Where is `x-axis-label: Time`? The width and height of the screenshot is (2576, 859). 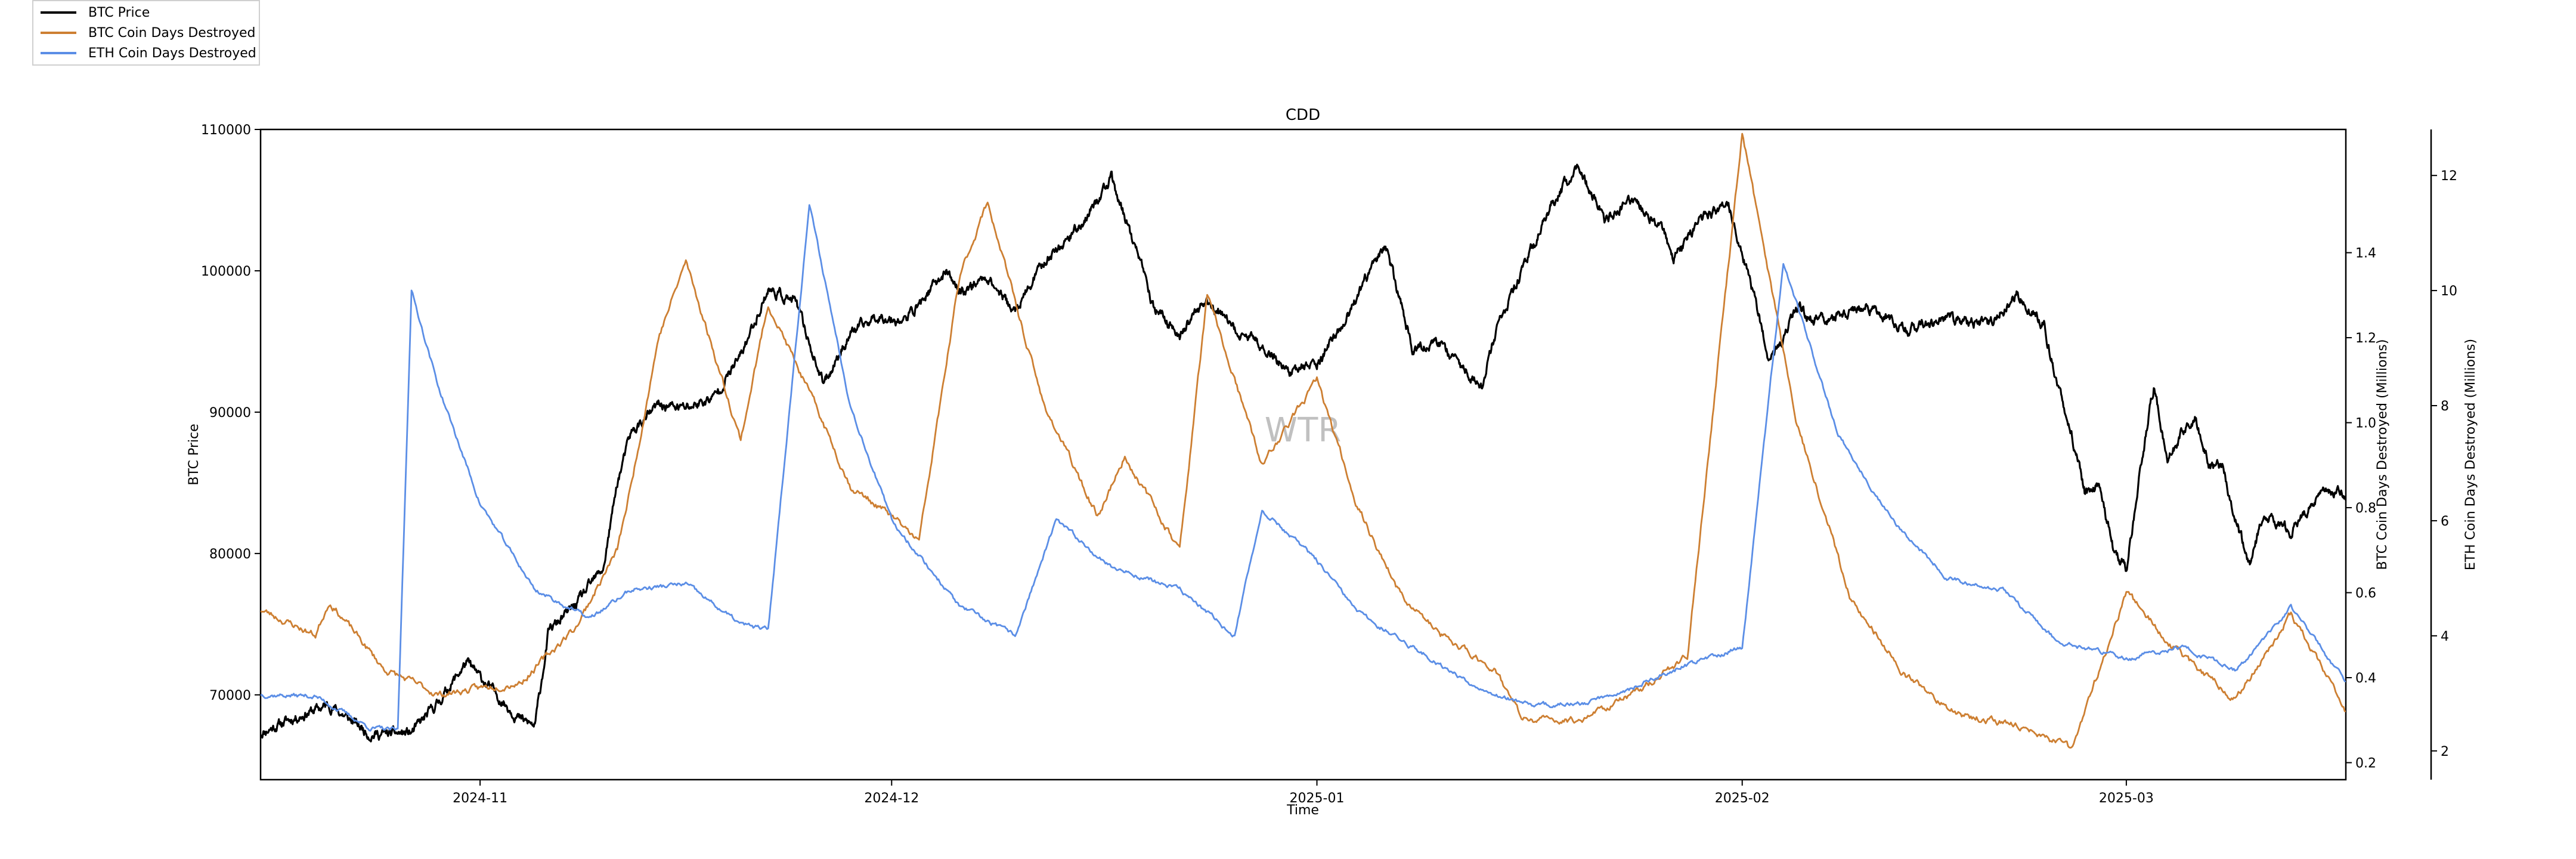 x-axis-label: Time is located at coordinates (1302, 810).